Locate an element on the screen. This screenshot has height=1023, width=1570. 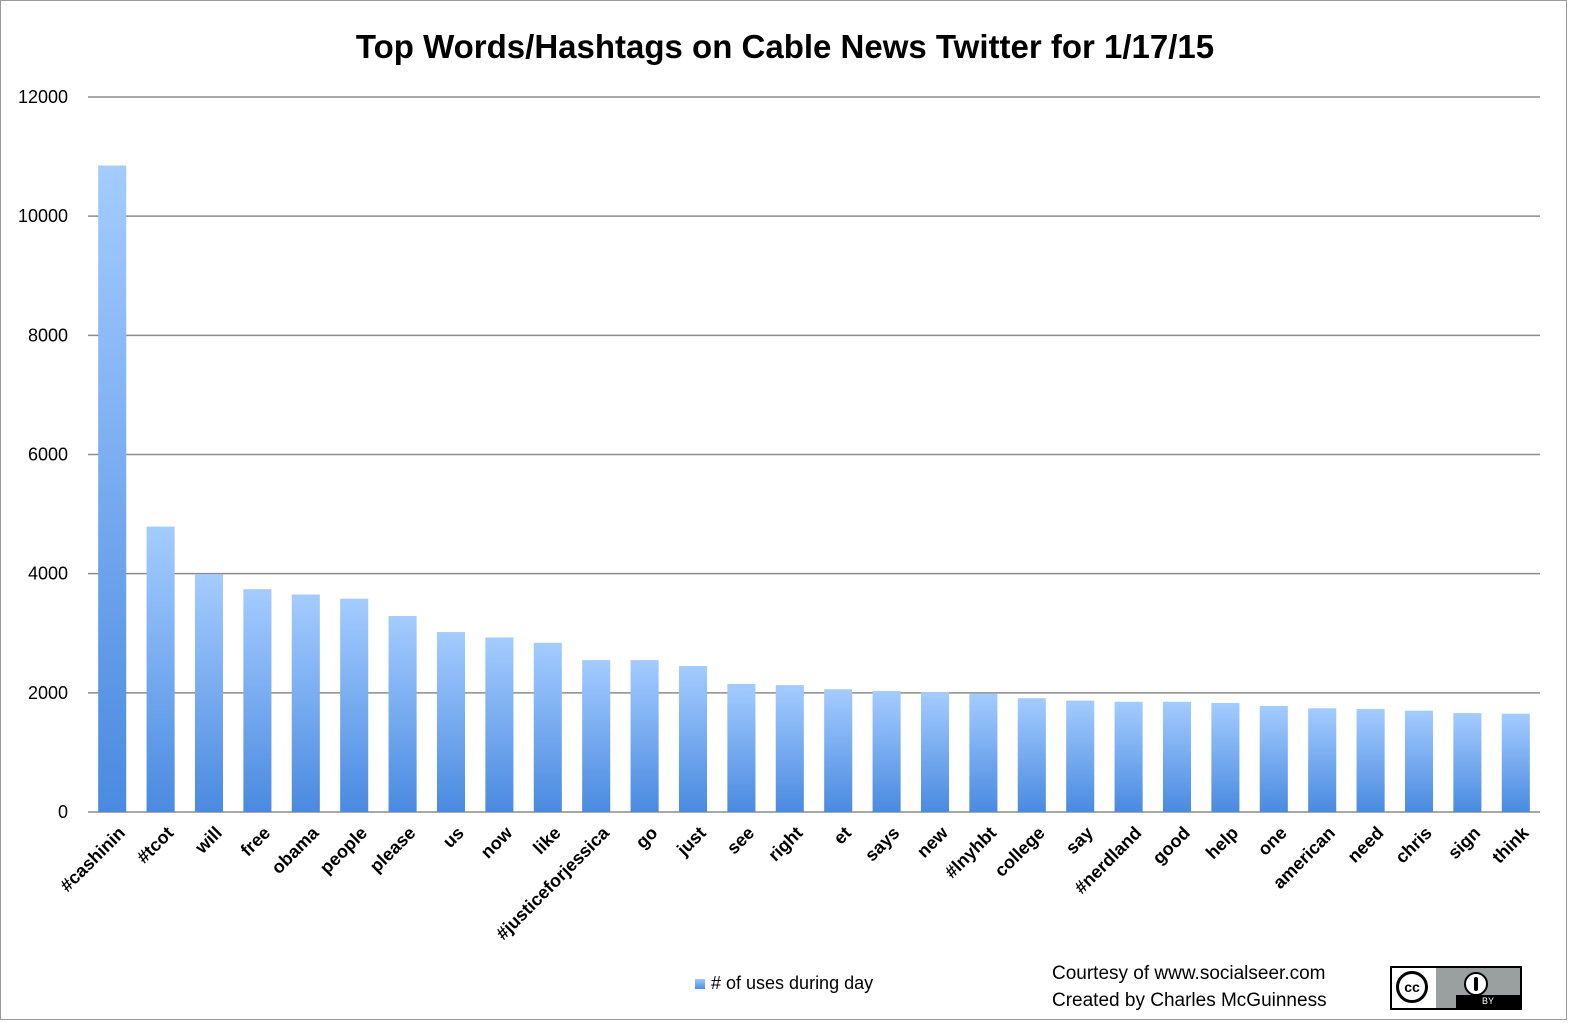
x-tick-label: go is located at coordinates (647, 838).